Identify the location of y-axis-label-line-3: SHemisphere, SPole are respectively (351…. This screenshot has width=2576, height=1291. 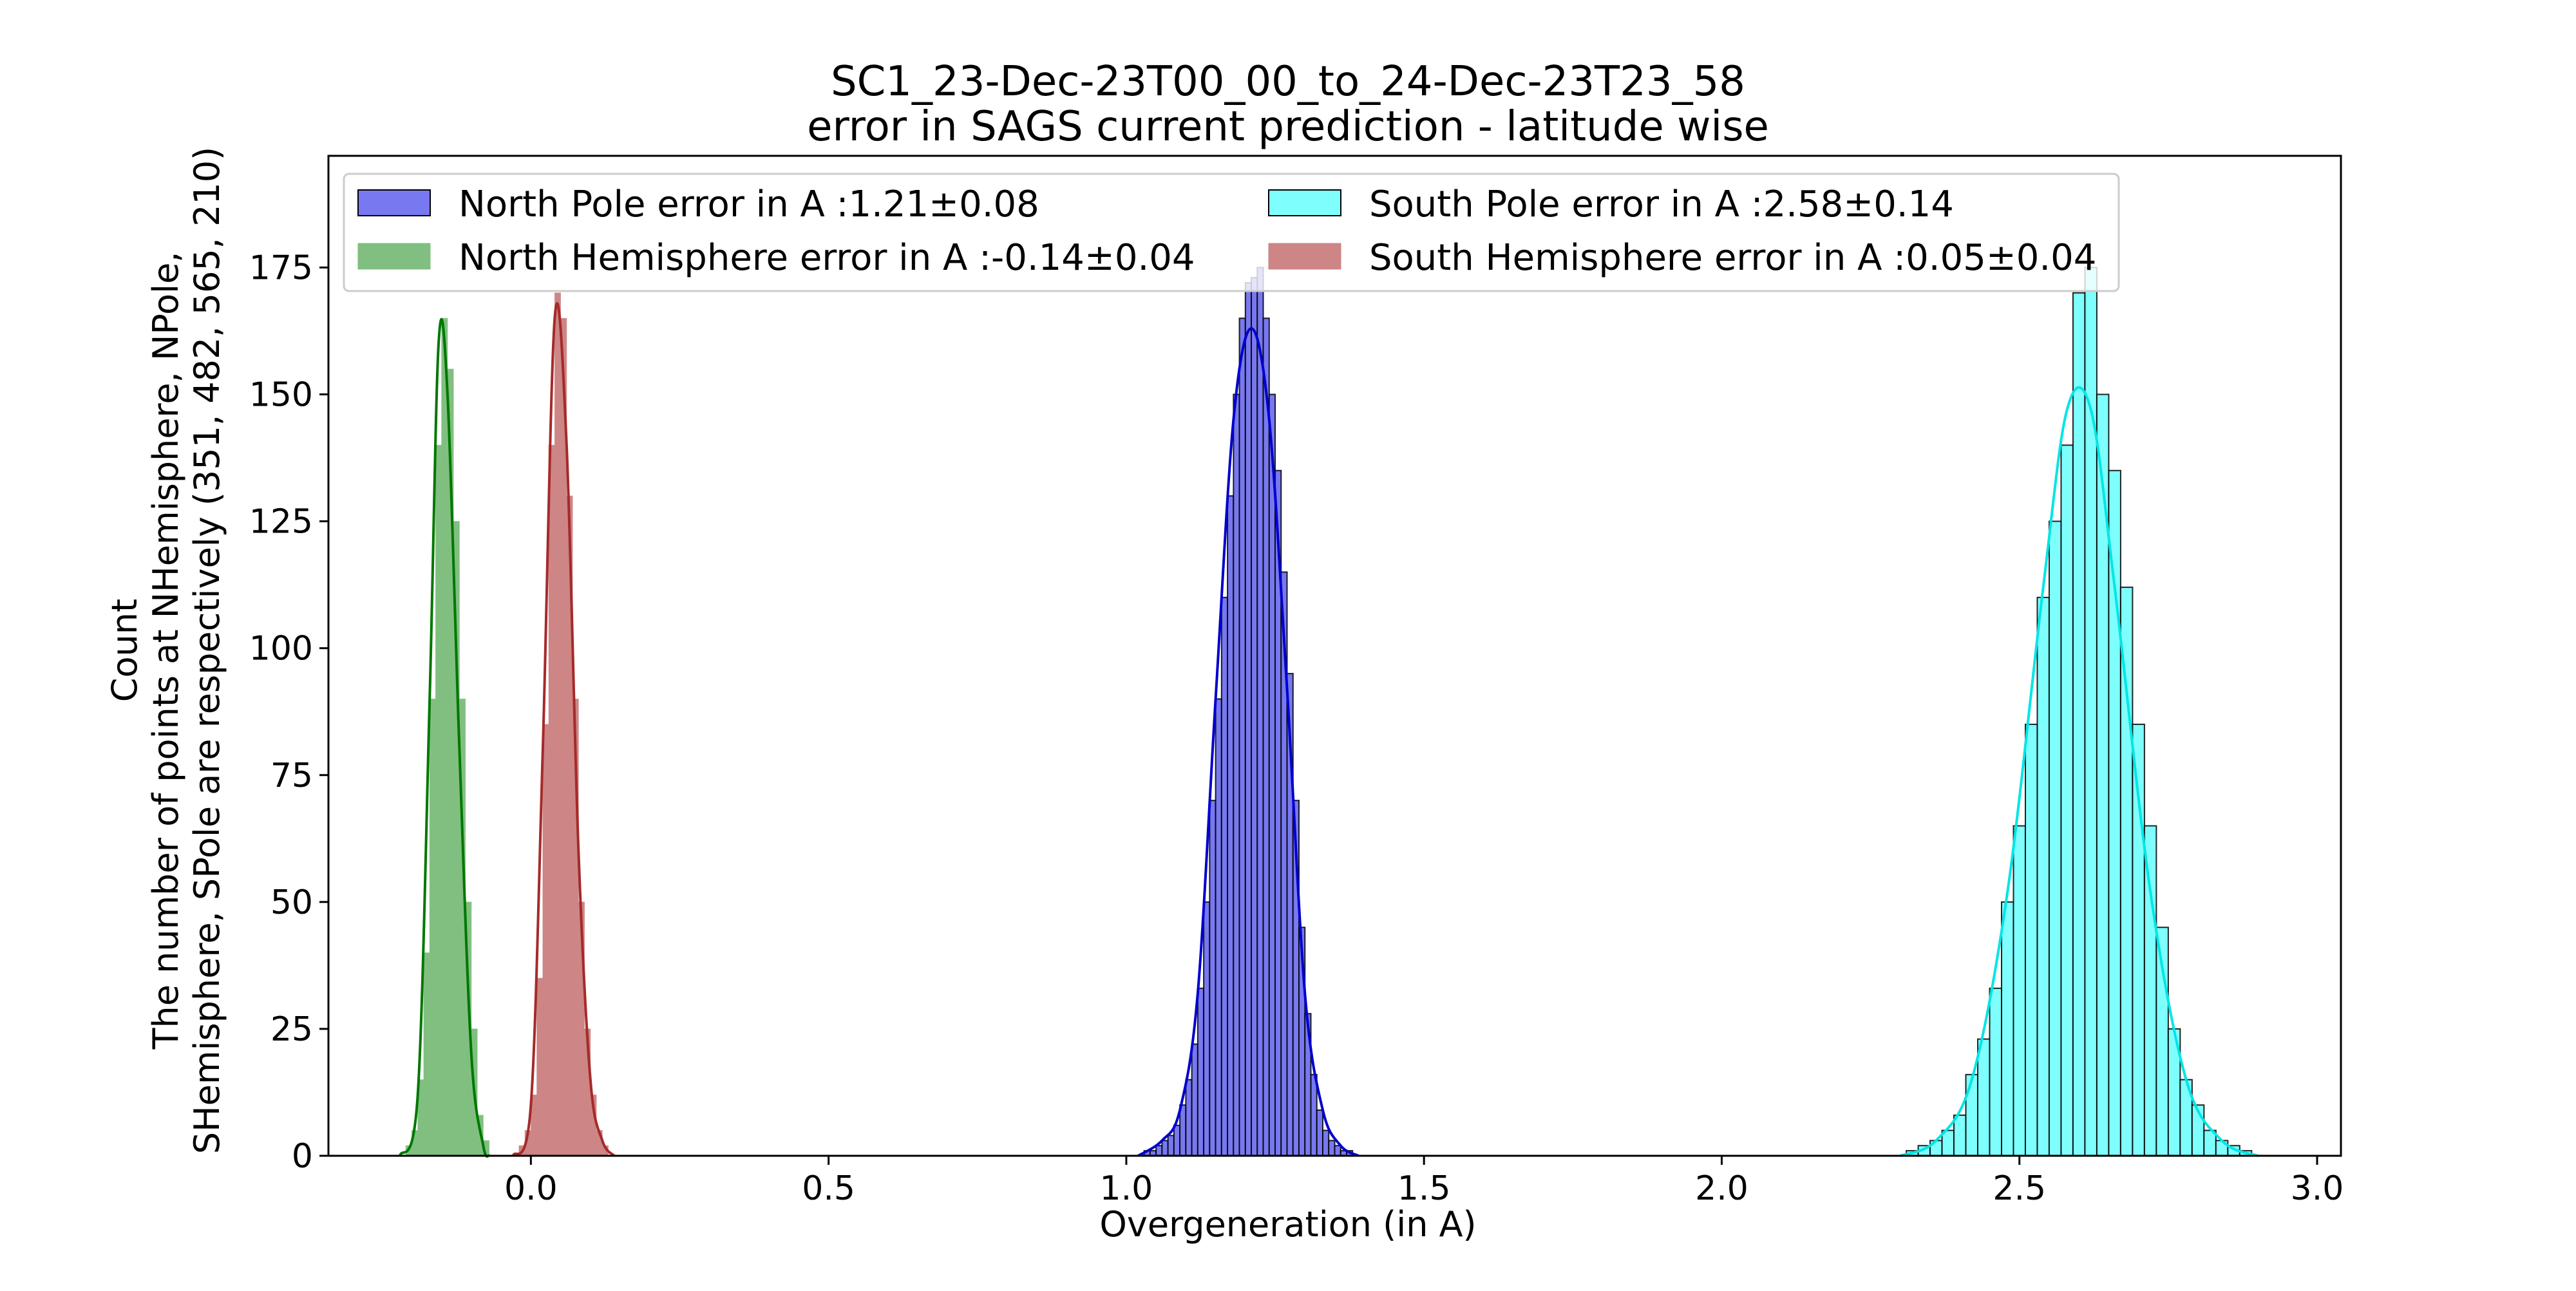
(207, 650).